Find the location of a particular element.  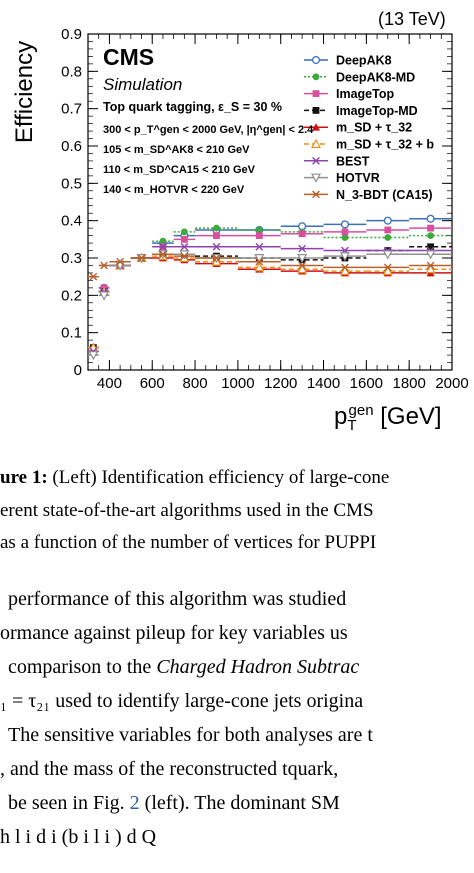

annotation-ak8-text: 105 < m_SD^AK8 < 210 GeV is located at coordinates (176, 150).